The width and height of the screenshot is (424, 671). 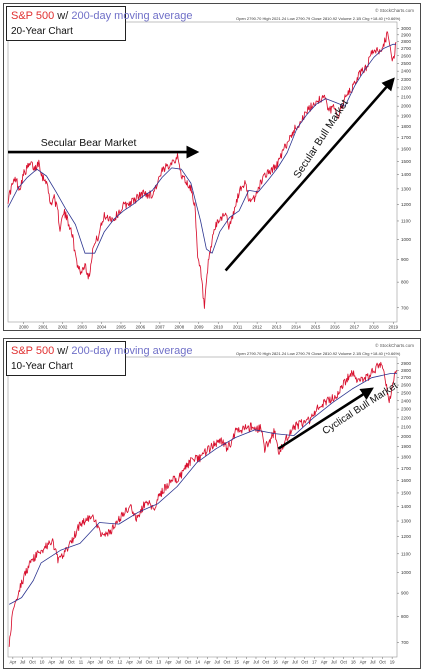 What do you see at coordinates (360, 408) in the screenshot?
I see `annotation-label: Cyclical Bull Market` at bounding box center [360, 408].